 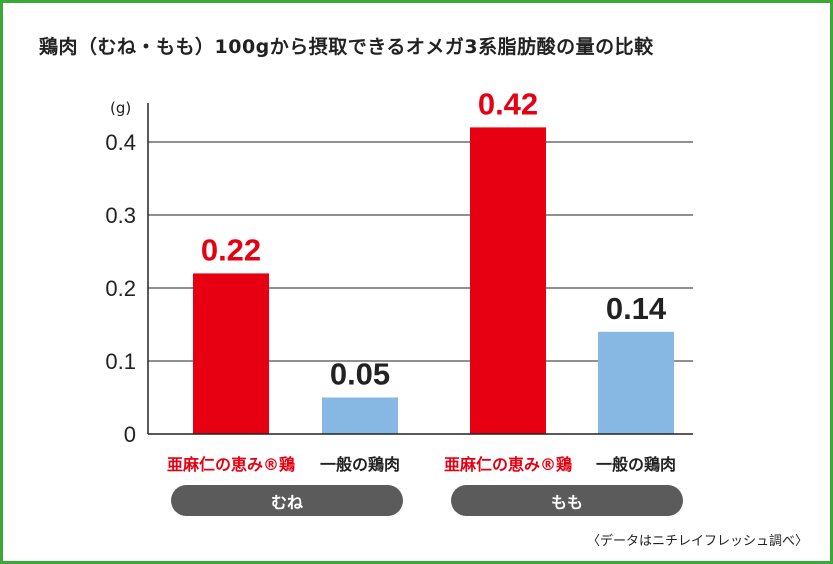 I want to click on bar-value-label: 0.14, so click(x=636, y=308).